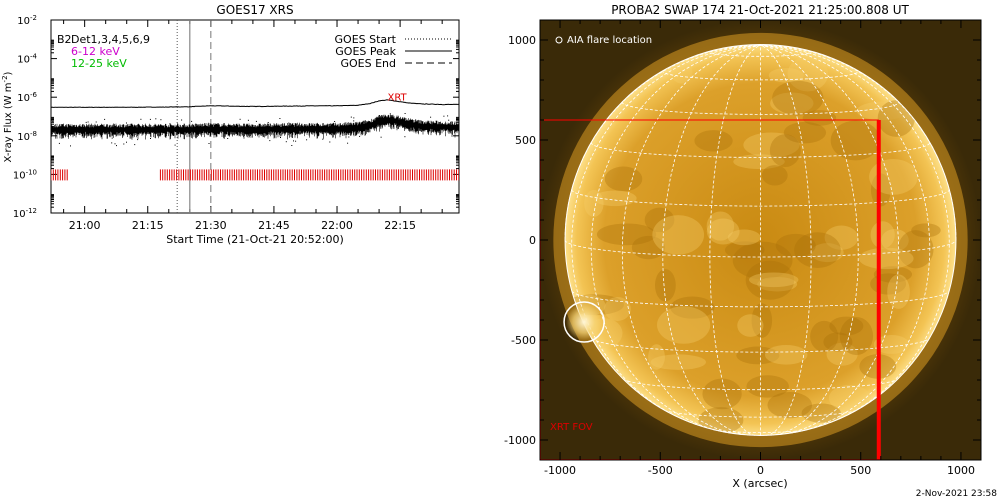 Image resolution: width=1000 pixels, height=500 pixels. I want to click on legend-goes-end: GOES End, so click(368, 63).